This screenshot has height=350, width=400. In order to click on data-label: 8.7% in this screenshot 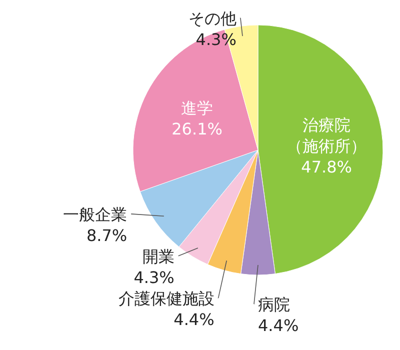, I will do `click(107, 235)`.